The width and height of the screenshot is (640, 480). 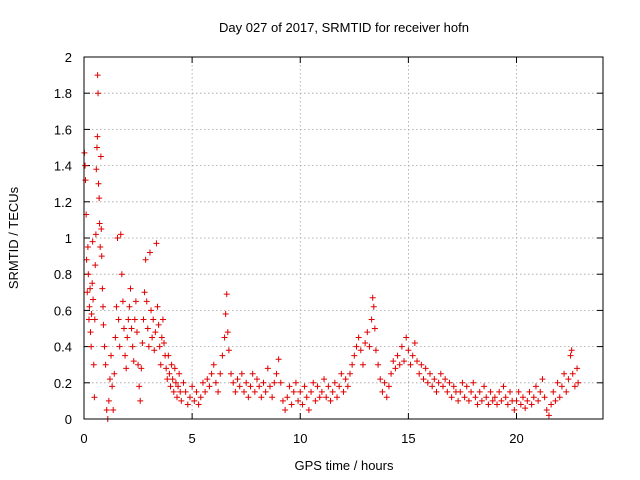 I want to click on x-tick-label: 5, so click(x=192, y=438).